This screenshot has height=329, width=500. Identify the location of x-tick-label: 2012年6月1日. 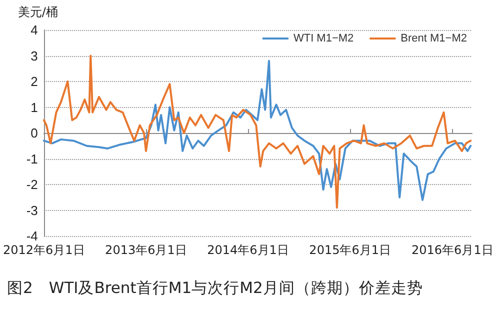
(44, 250).